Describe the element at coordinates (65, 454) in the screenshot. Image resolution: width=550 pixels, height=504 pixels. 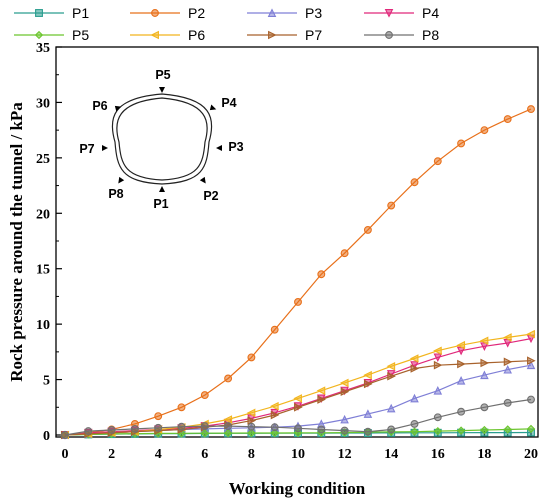
I see `x-tick-label: 0` at that location.